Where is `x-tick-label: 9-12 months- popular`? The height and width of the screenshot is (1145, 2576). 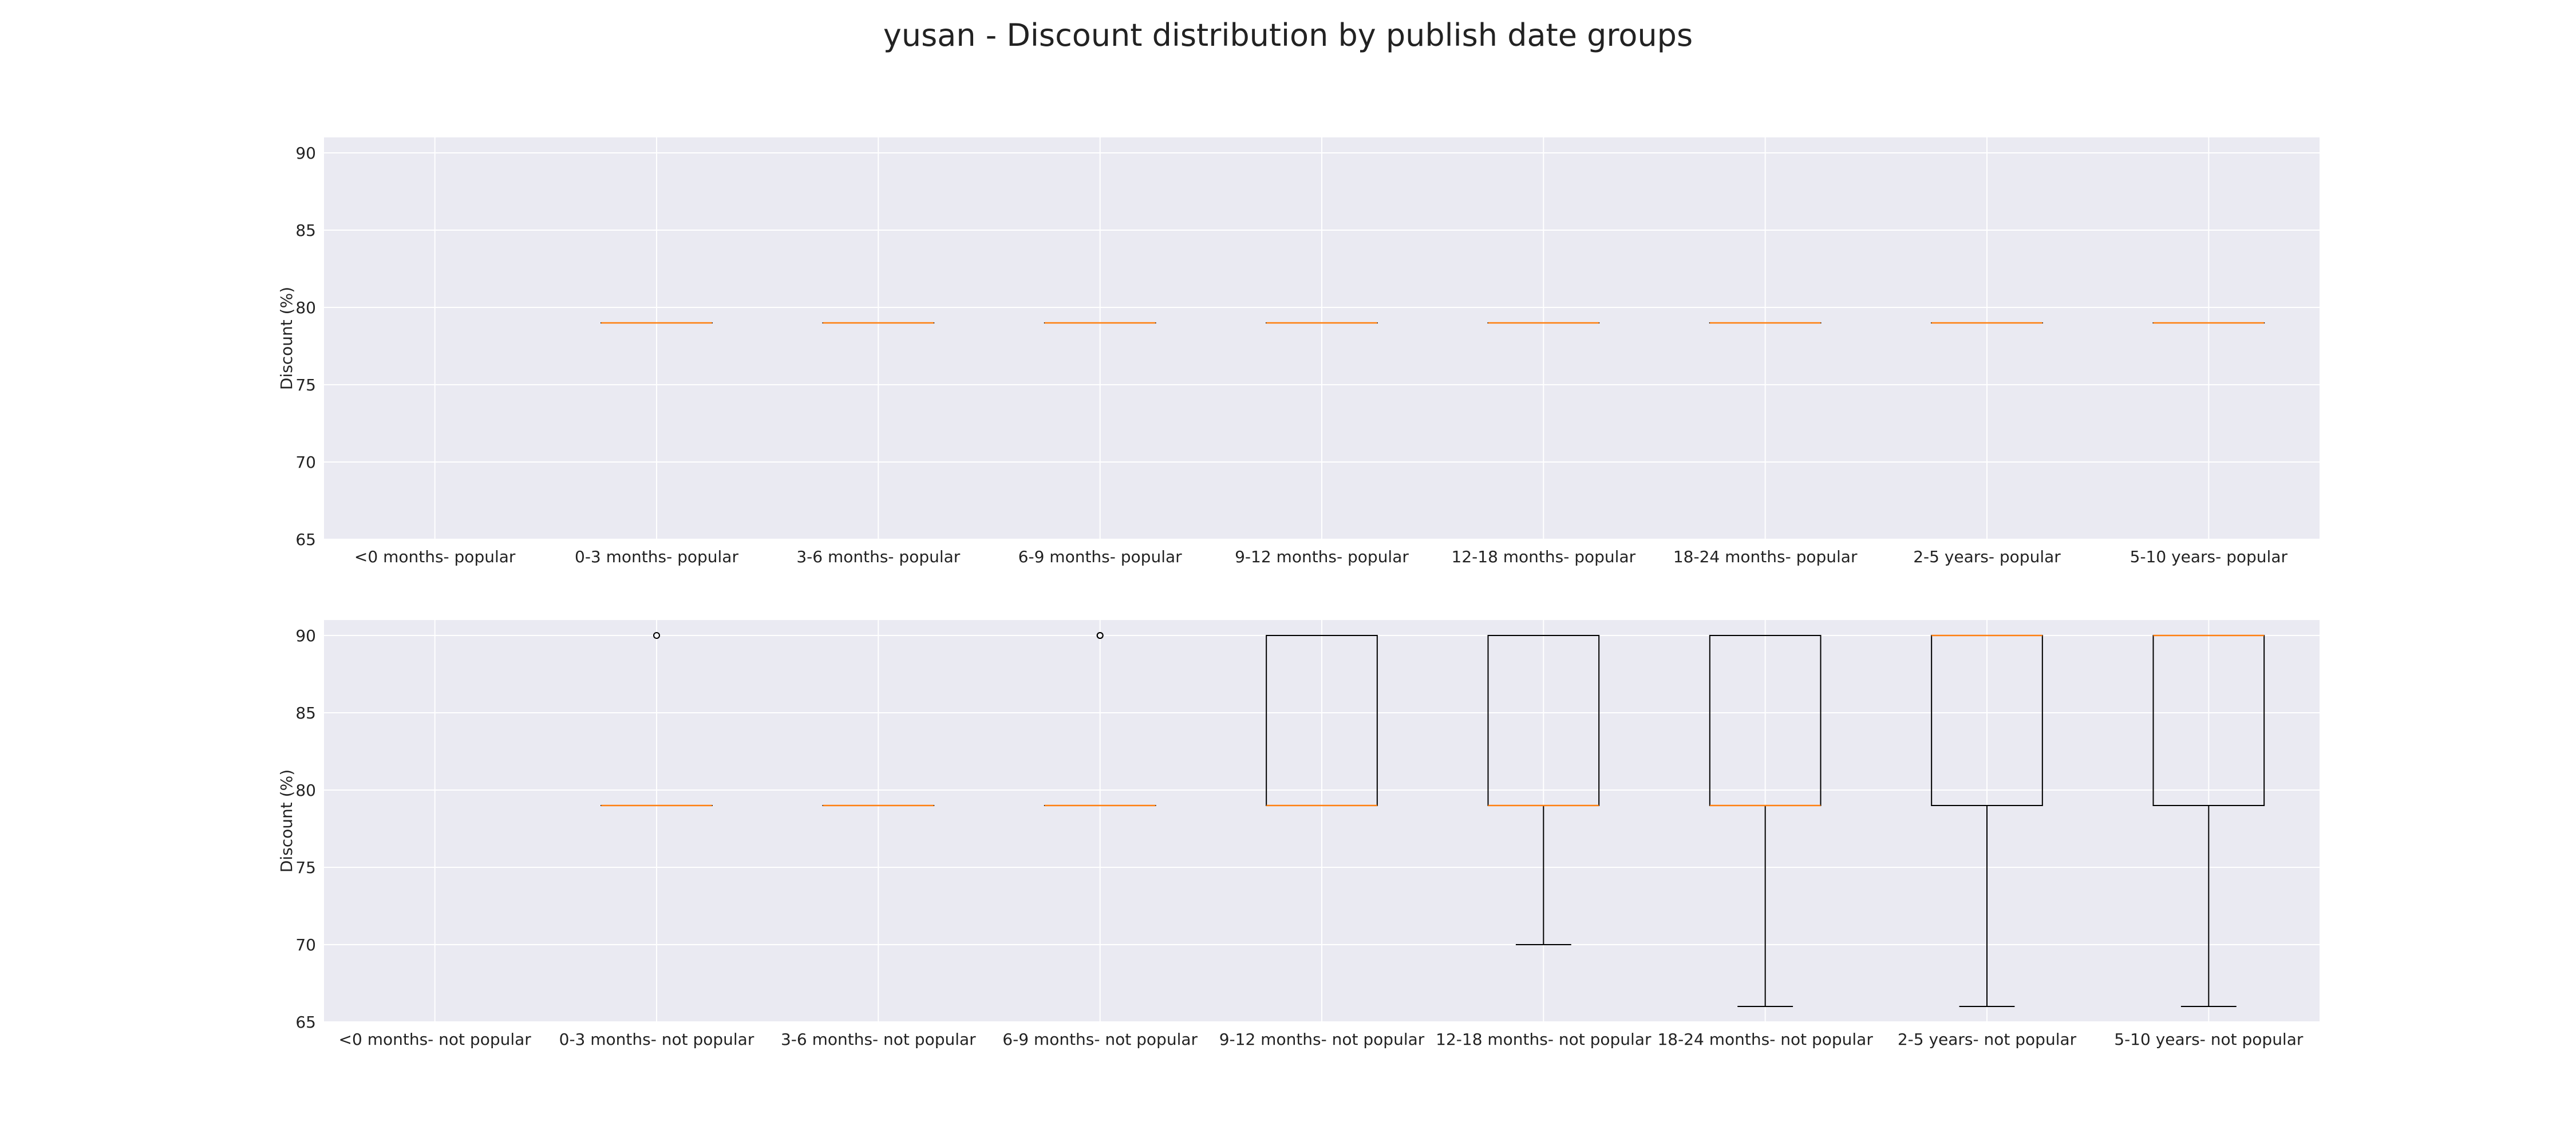 x-tick-label: 9-12 months- popular is located at coordinates (1322, 556).